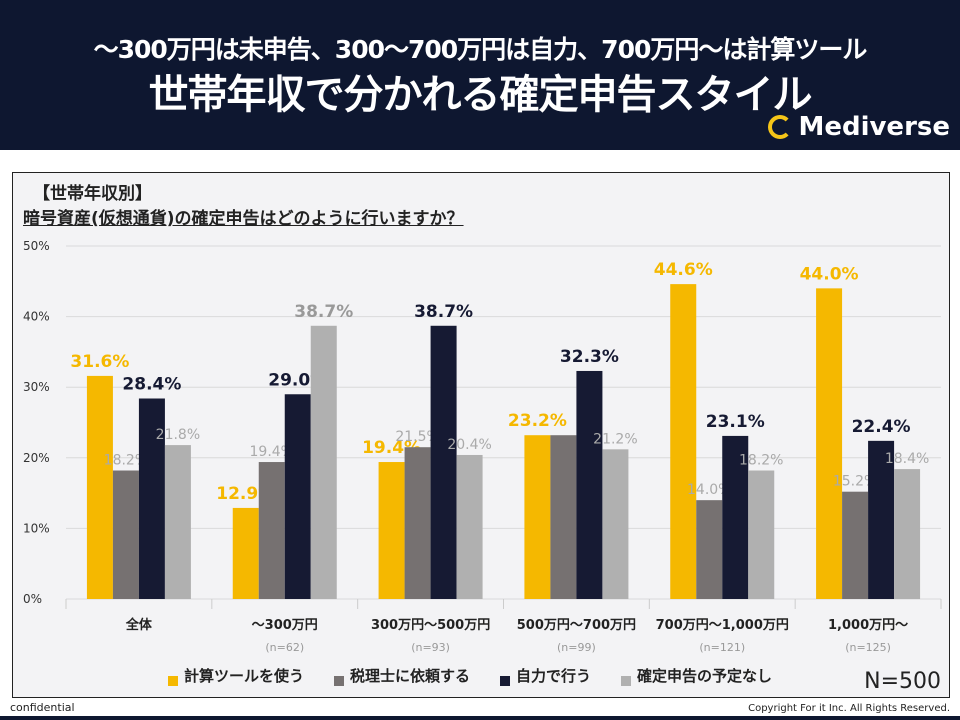 Image resolution: width=960 pixels, height=720 pixels. What do you see at coordinates (868, 625) in the screenshot?
I see `x-tick-label: 1,000万円〜` at bounding box center [868, 625].